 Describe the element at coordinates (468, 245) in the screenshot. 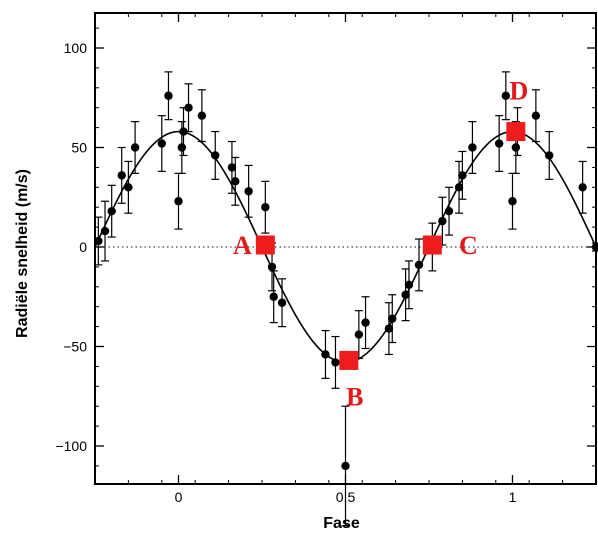

I see `marker-label: C` at that location.